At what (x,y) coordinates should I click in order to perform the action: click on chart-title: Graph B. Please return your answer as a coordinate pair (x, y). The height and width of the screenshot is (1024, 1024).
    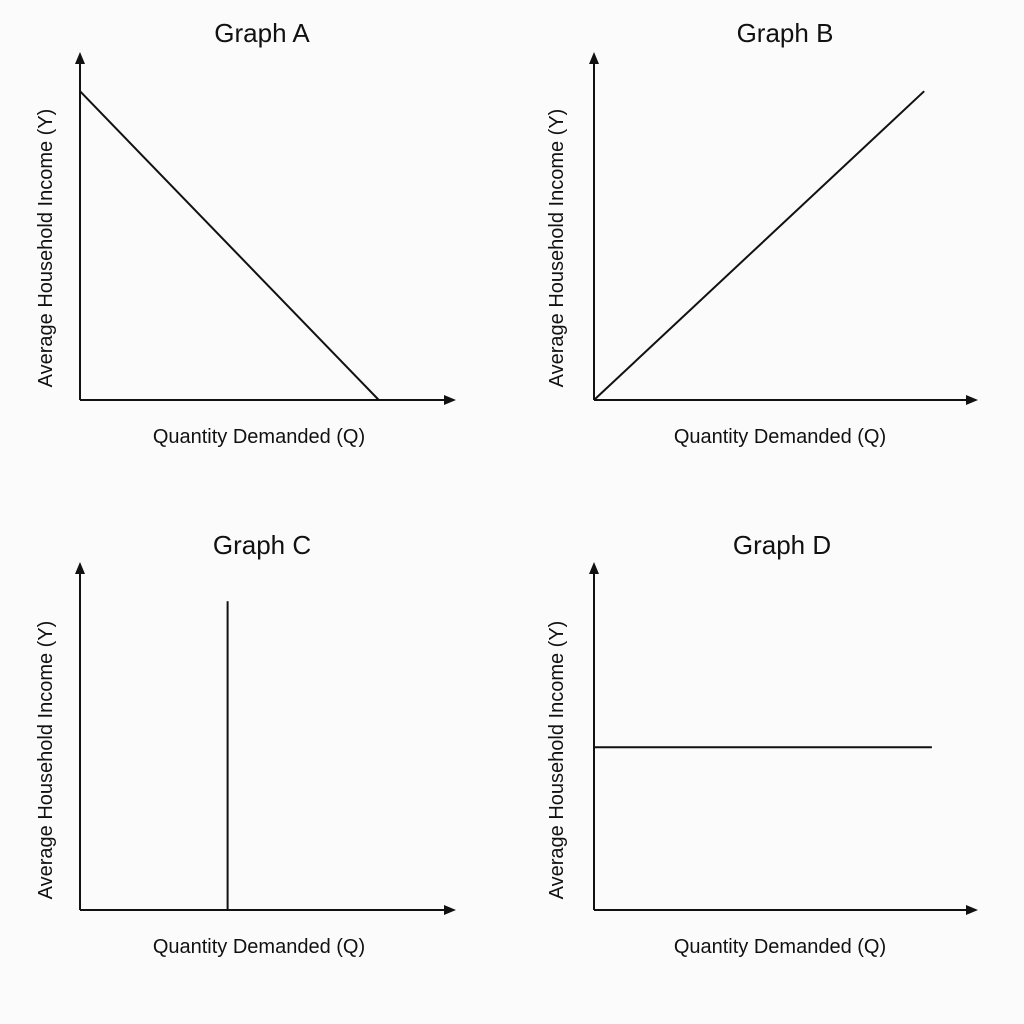
    Looking at the image, I should click on (785, 33).